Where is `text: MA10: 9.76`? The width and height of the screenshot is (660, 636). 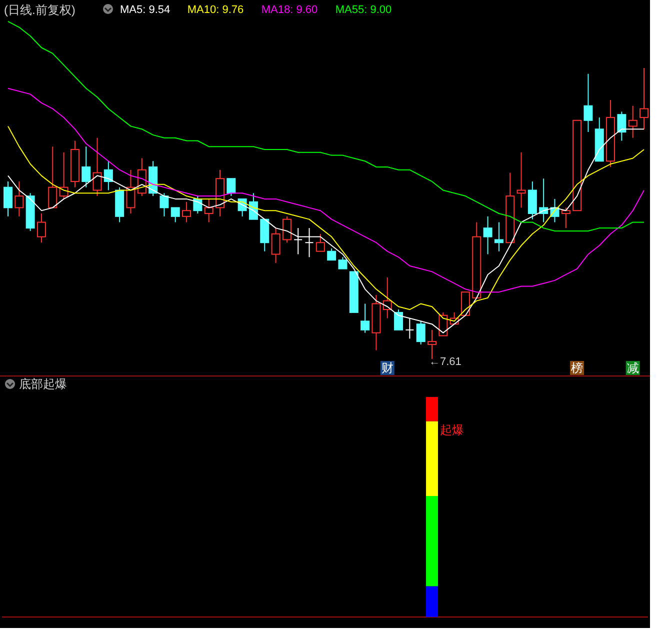 text: MA10: 9.76 is located at coordinates (215, 10).